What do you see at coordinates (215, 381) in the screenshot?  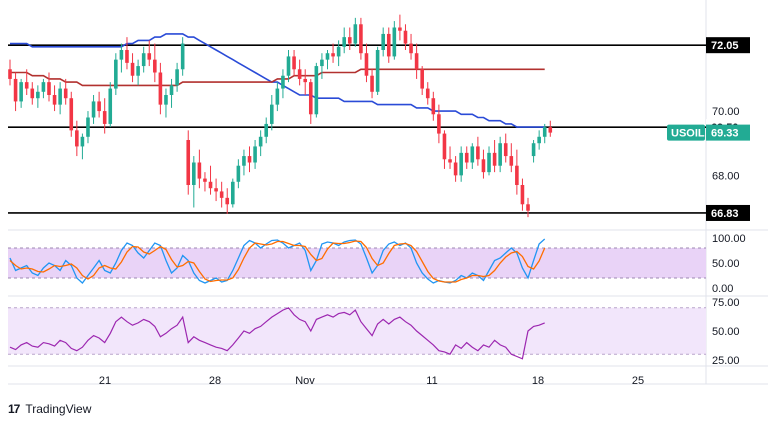 I see `time-tick-label: 28` at bounding box center [215, 381].